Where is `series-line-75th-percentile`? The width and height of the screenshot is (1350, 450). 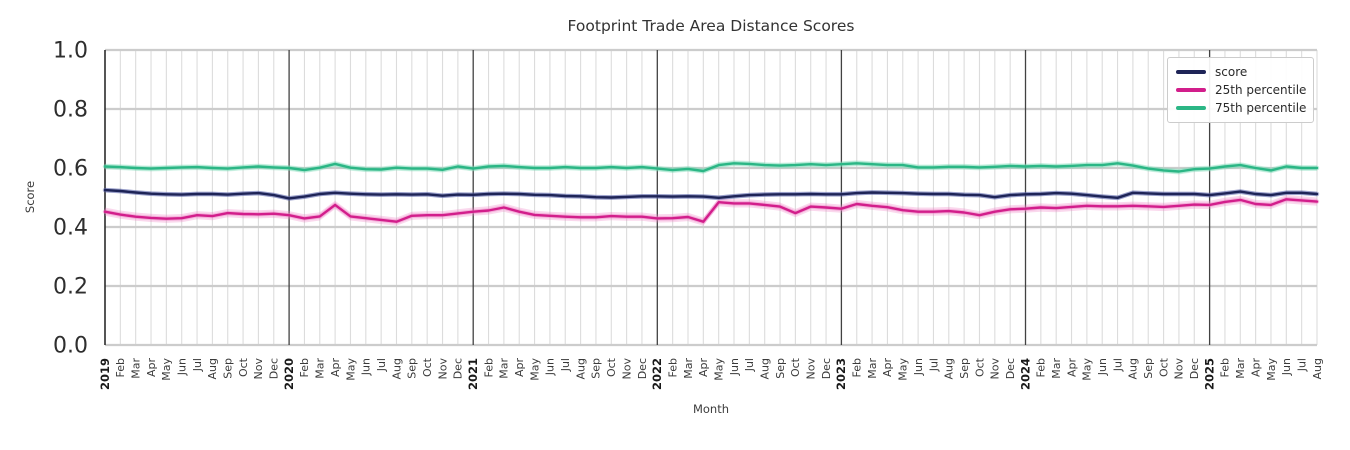
series-line-75th-percentile is located at coordinates (711, 167).